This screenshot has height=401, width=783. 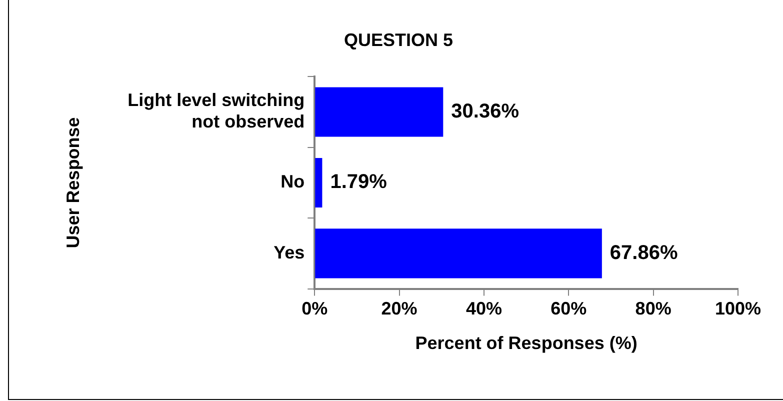 What do you see at coordinates (484, 308) in the screenshot?
I see `x-tick-label: 40%` at bounding box center [484, 308].